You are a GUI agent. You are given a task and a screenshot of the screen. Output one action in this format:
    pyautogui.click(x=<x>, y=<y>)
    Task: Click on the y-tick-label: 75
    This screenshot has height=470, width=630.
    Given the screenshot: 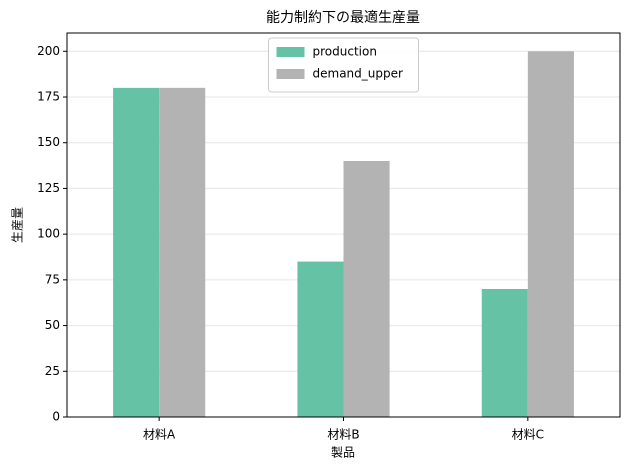 What is the action you would take?
    pyautogui.click(x=52, y=279)
    